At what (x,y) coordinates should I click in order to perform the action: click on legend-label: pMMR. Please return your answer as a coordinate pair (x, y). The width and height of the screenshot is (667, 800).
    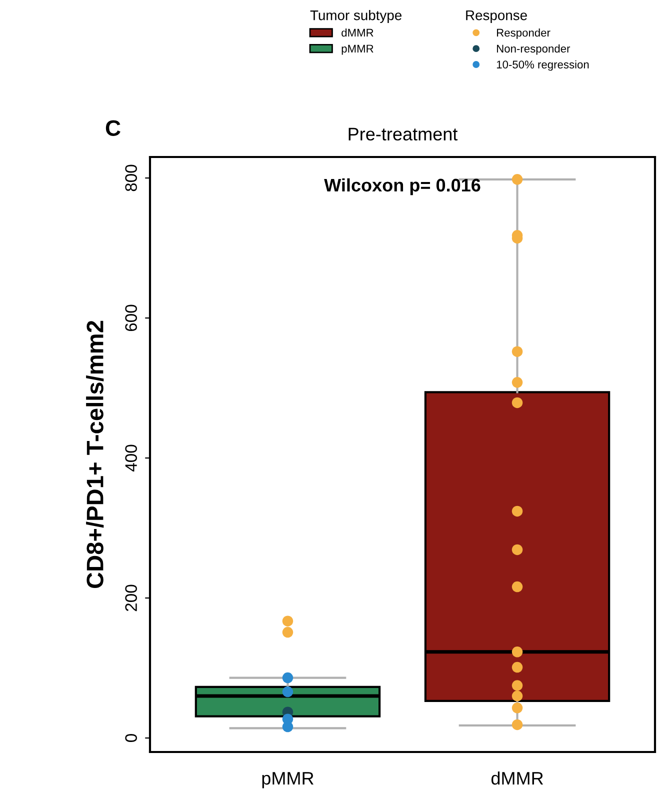
    Looking at the image, I should click on (358, 49).